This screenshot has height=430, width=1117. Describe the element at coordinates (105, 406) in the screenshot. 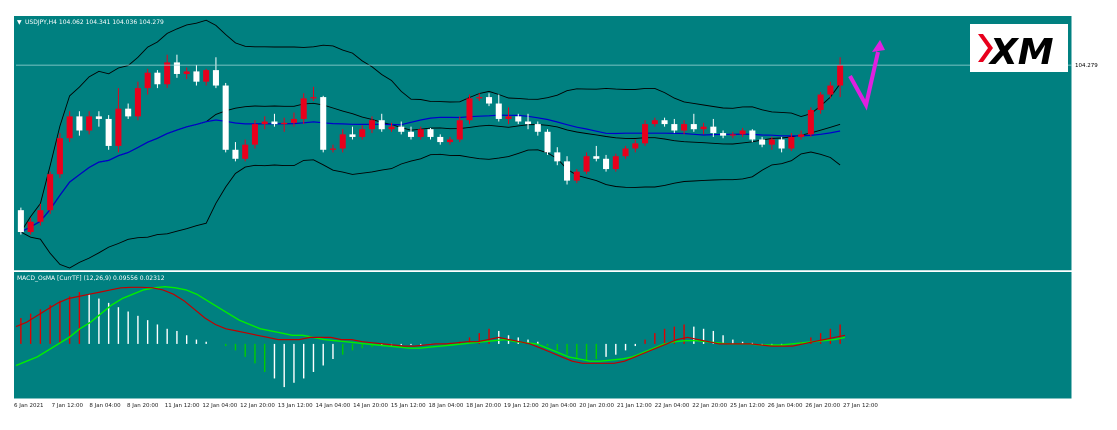

I see `time-tick-label: 8 Jan 04:00` at that location.